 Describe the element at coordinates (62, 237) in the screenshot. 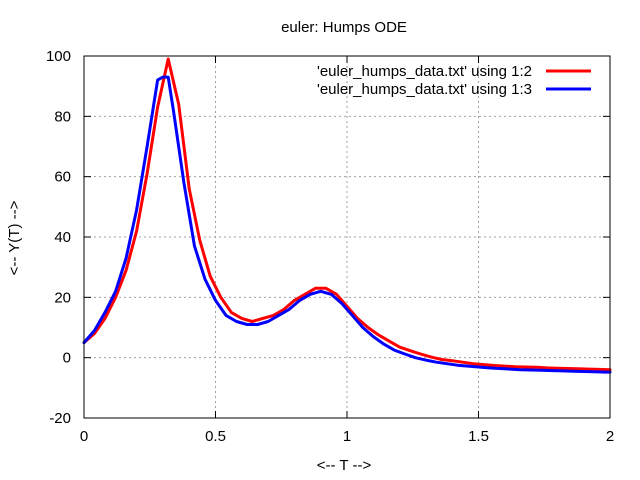

I see `y-tick-label: 40` at that location.